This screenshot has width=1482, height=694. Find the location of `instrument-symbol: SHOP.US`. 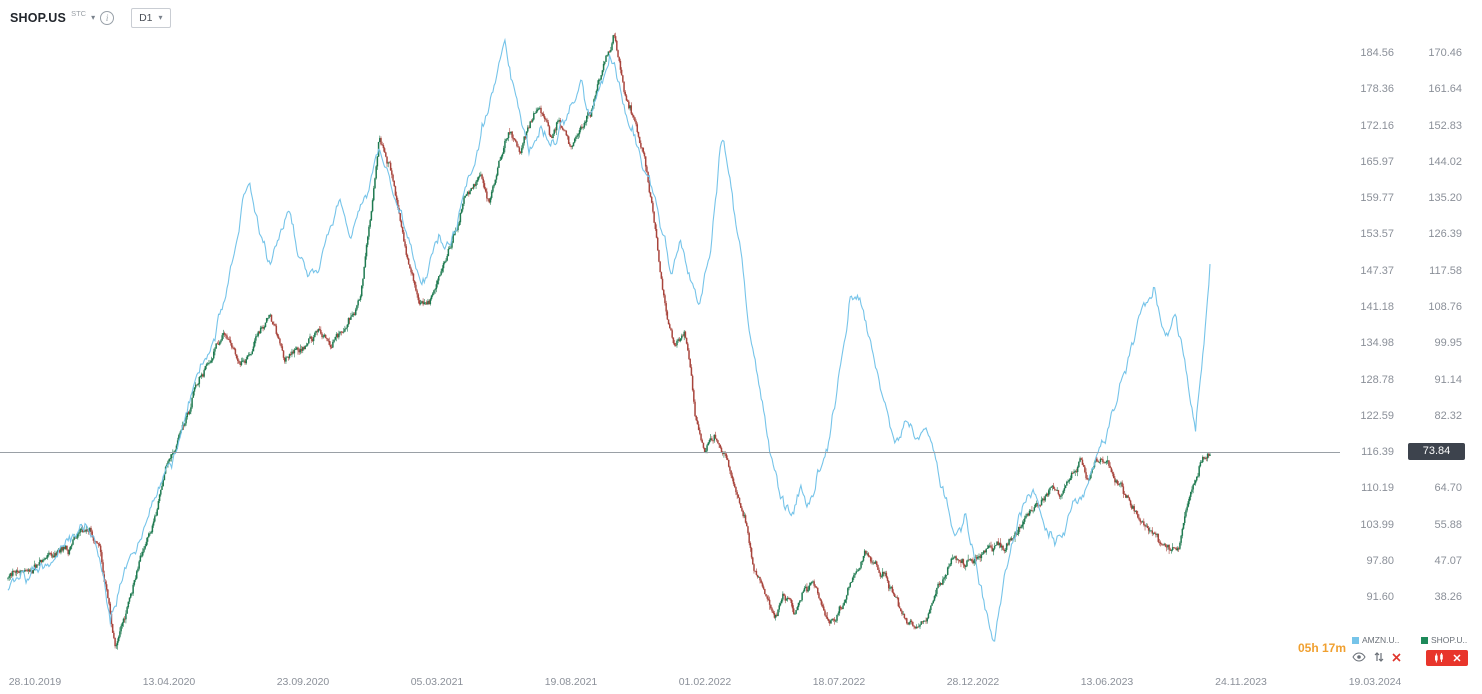

instrument-symbol: SHOP.US is located at coordinates (38, 18).